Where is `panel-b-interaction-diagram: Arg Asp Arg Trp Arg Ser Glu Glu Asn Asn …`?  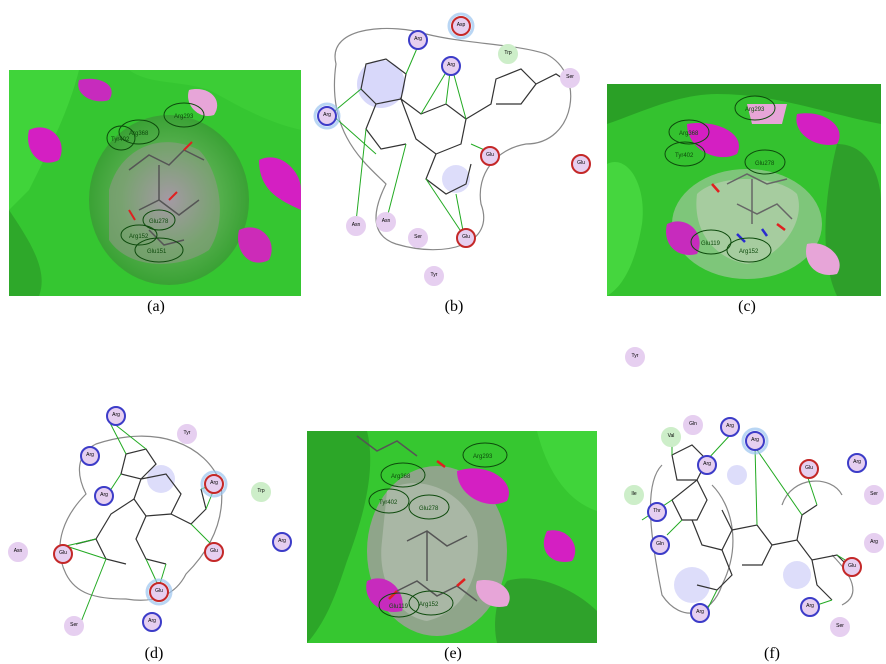 panel-b-interaction-diagram: Arg Asp Arg Trp Arg Ser Glu Glu Asn Asn … is located at coordinates (452, 149).